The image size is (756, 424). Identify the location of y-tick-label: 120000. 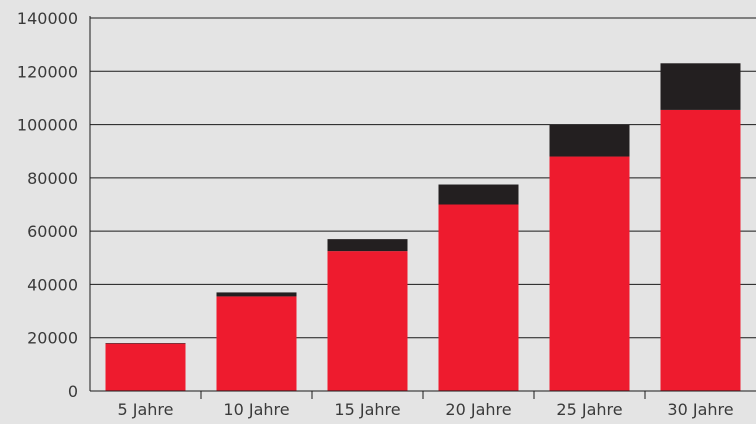
(47, 71).